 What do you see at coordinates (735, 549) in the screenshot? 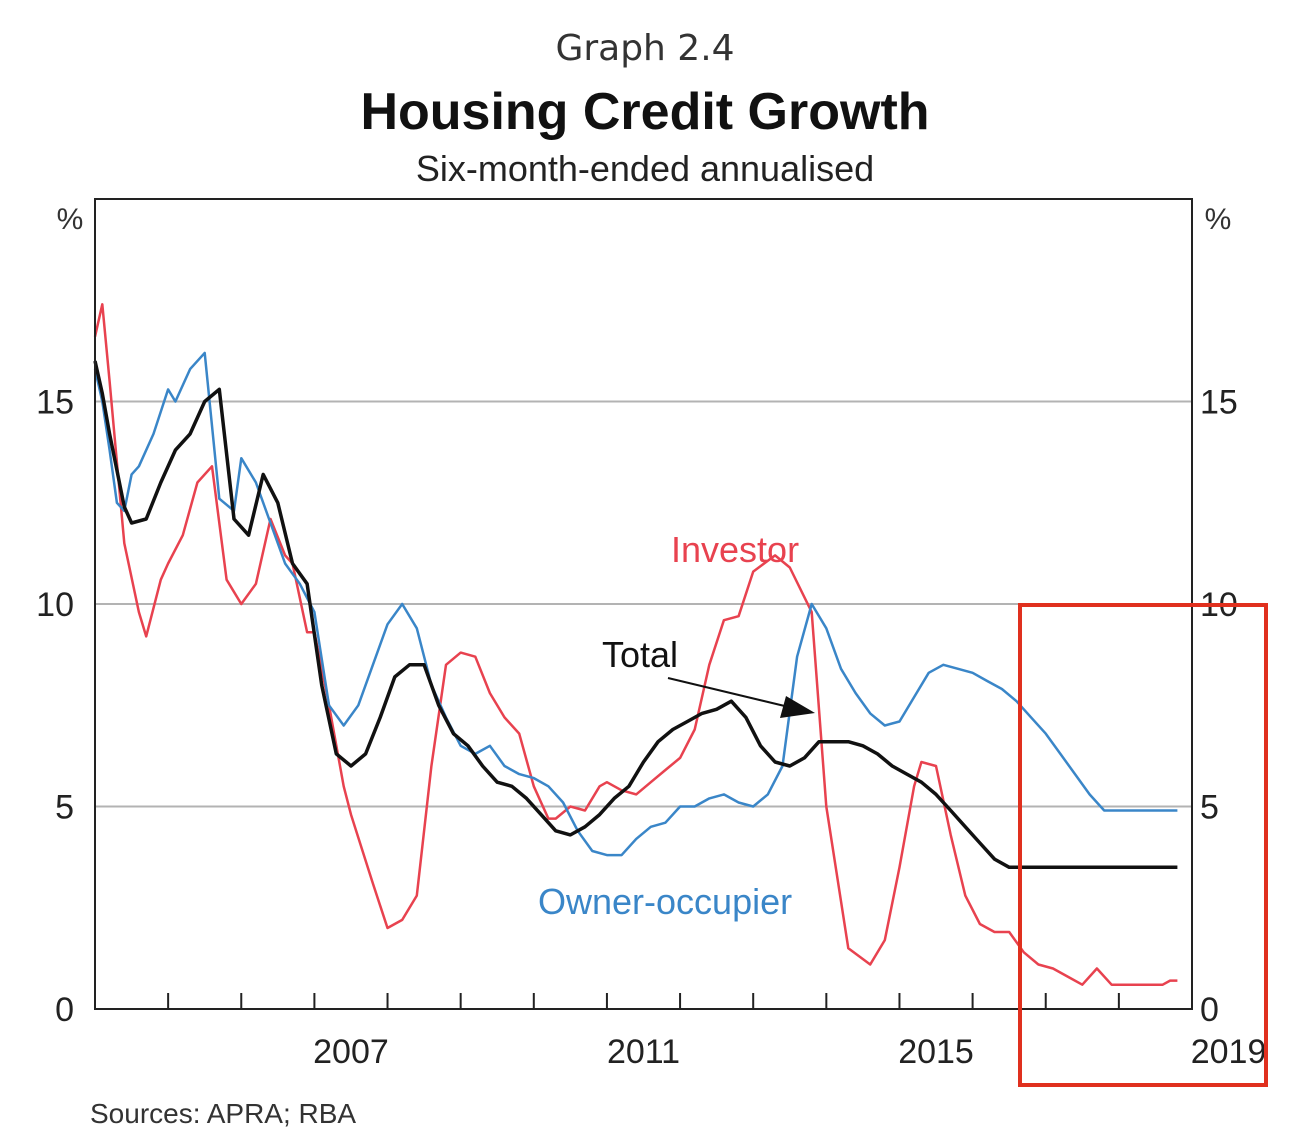
I see `label-investor: Investor` at bounding box center [735, 549].